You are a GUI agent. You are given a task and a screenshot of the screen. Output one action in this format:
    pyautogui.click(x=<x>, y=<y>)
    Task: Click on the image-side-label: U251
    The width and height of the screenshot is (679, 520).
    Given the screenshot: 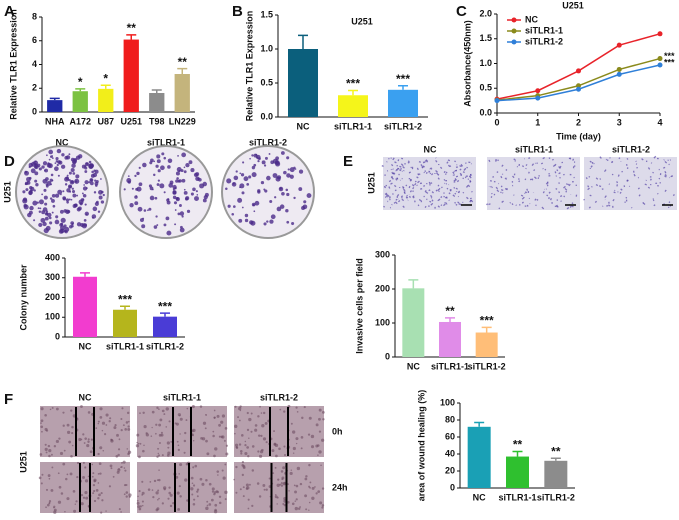 What is the action you would take?
    pyautogui.click(x=23, y=462)
    